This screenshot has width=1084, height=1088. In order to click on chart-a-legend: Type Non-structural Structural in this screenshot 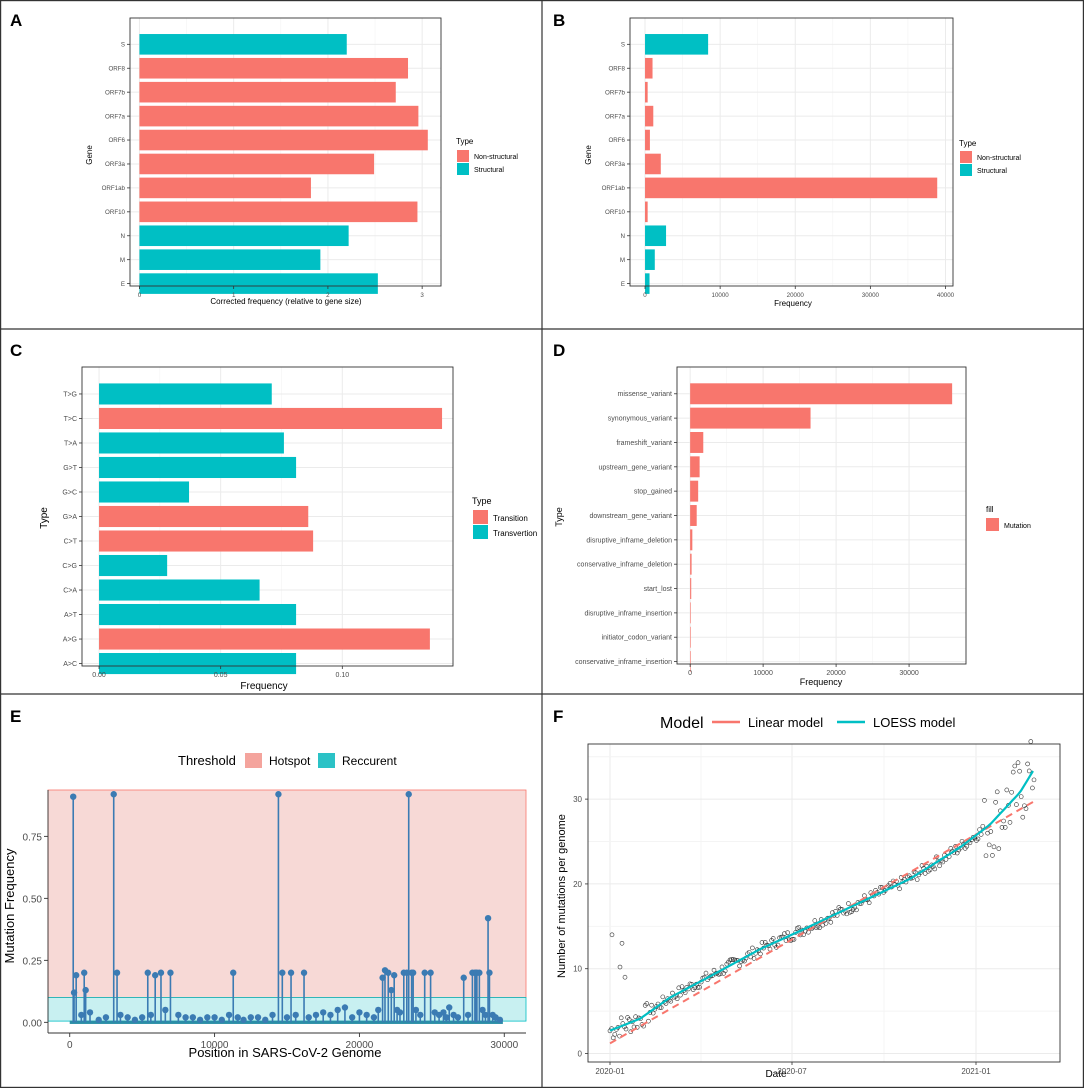, I will do `click(487, 156)`.